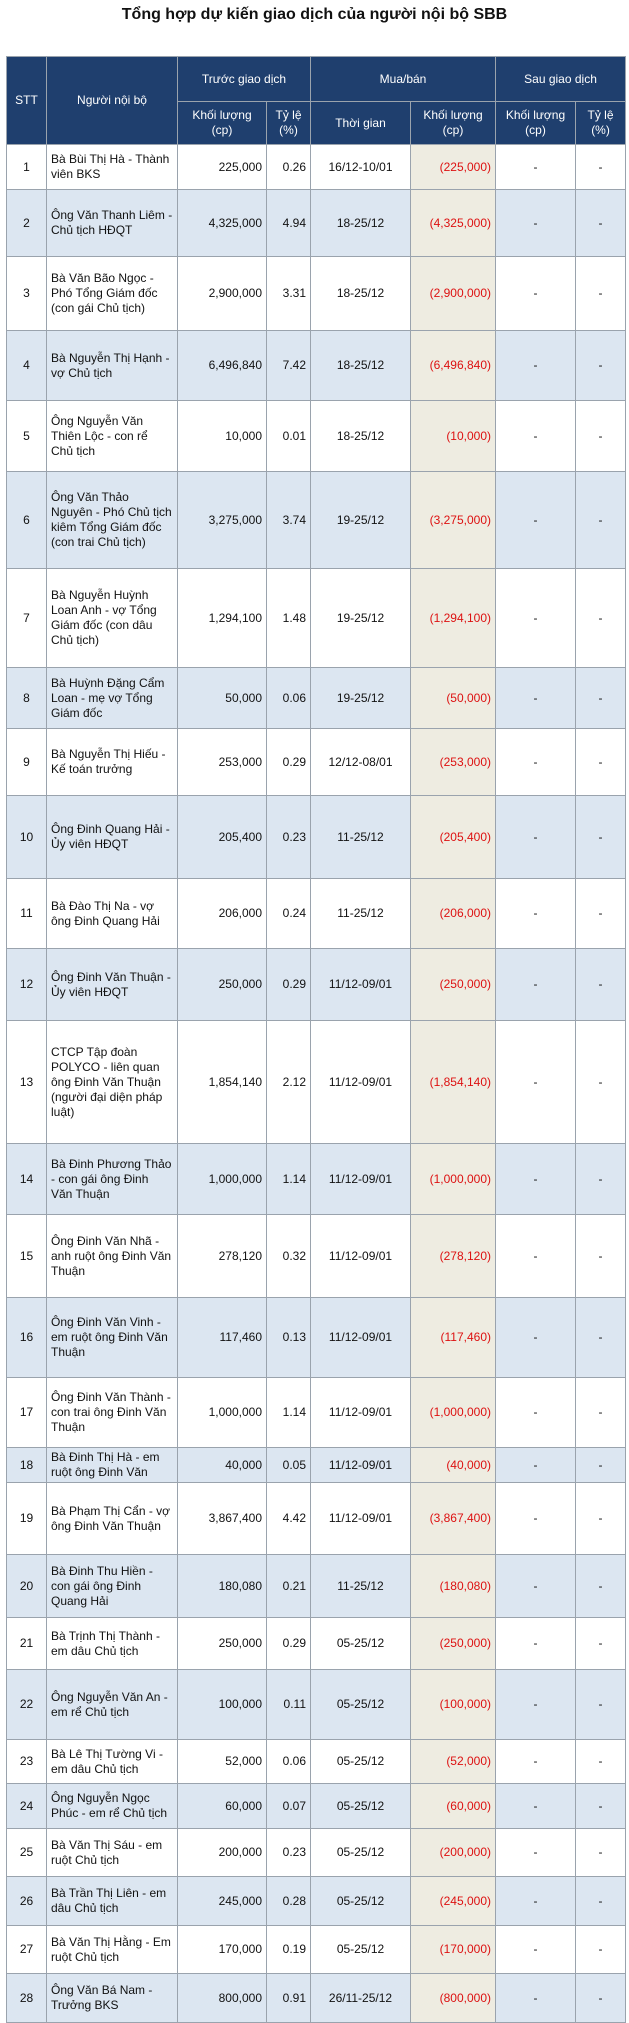 This screenshot has width=629, height=2023. What do you see at coordinates (112, 223) in the screenshot?
I see `insider-name: Ông Văn Thanh Liêm - Chủ tịch HĐQT` at bounding box center [112, 223].